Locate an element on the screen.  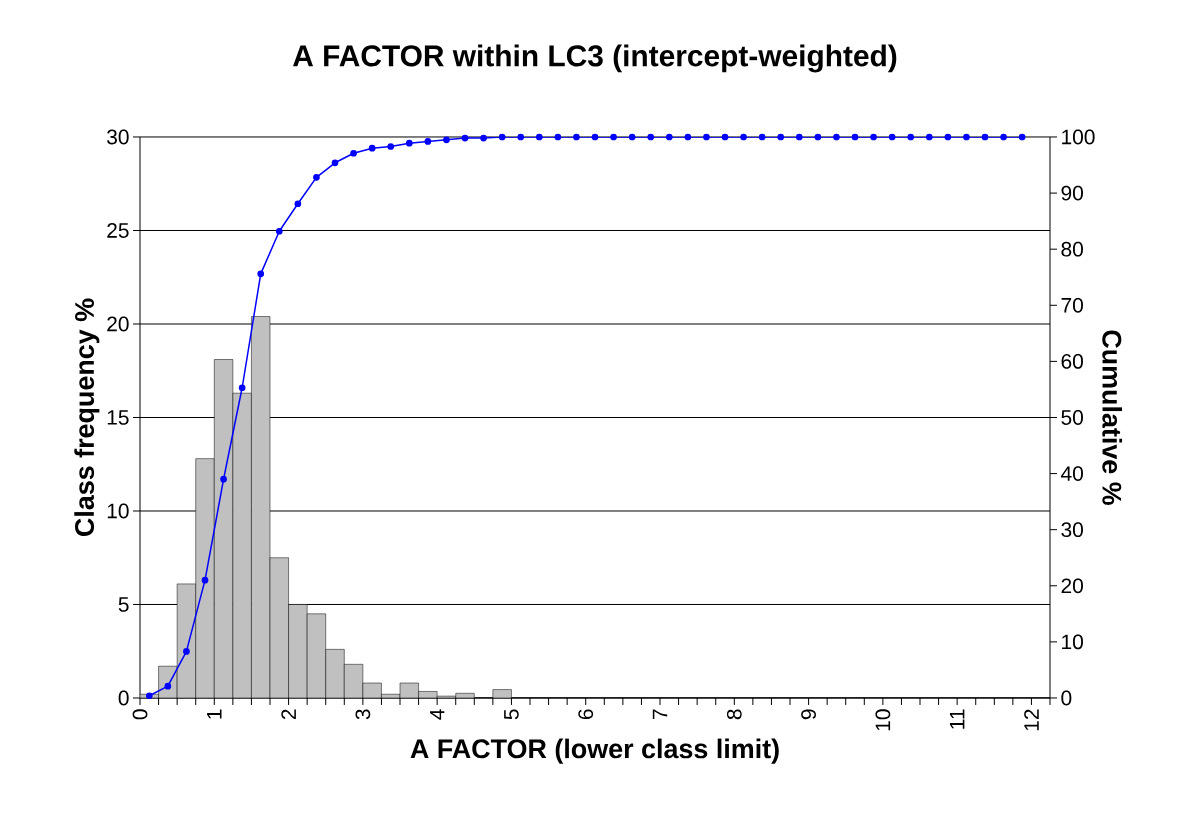
x-tick-label: 1 is located at coordinates (214, 714).